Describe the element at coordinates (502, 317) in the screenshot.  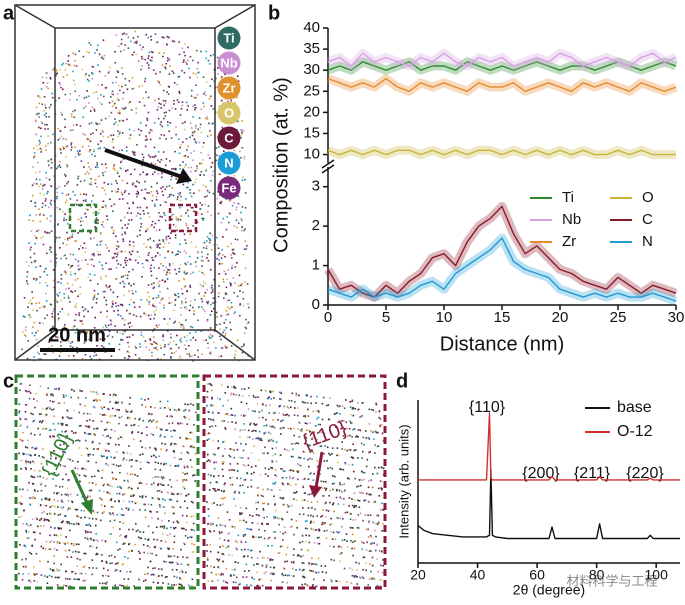
I see `x-tick-label: 15` at that location.